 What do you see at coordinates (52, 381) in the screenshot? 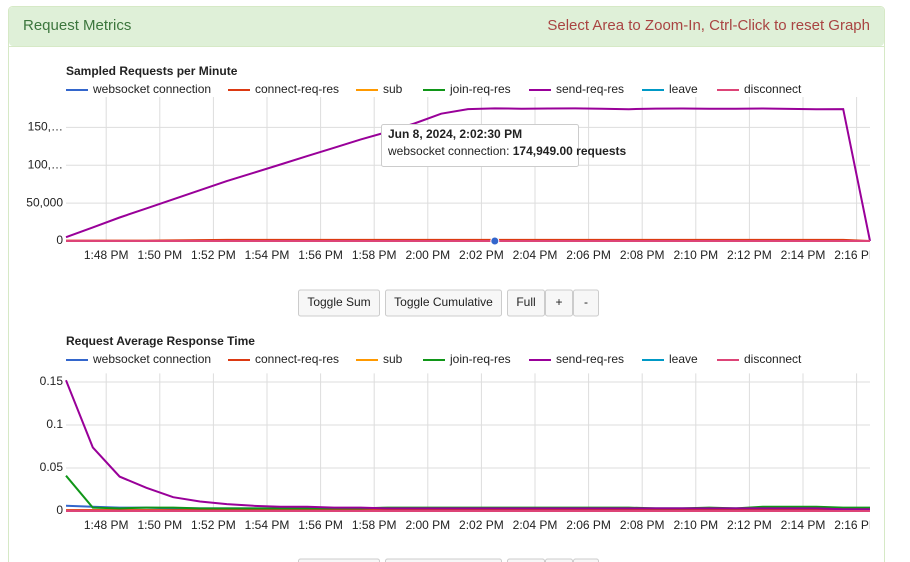
I see `y-tick-label: 0.15` at bounding box center [52, 381].